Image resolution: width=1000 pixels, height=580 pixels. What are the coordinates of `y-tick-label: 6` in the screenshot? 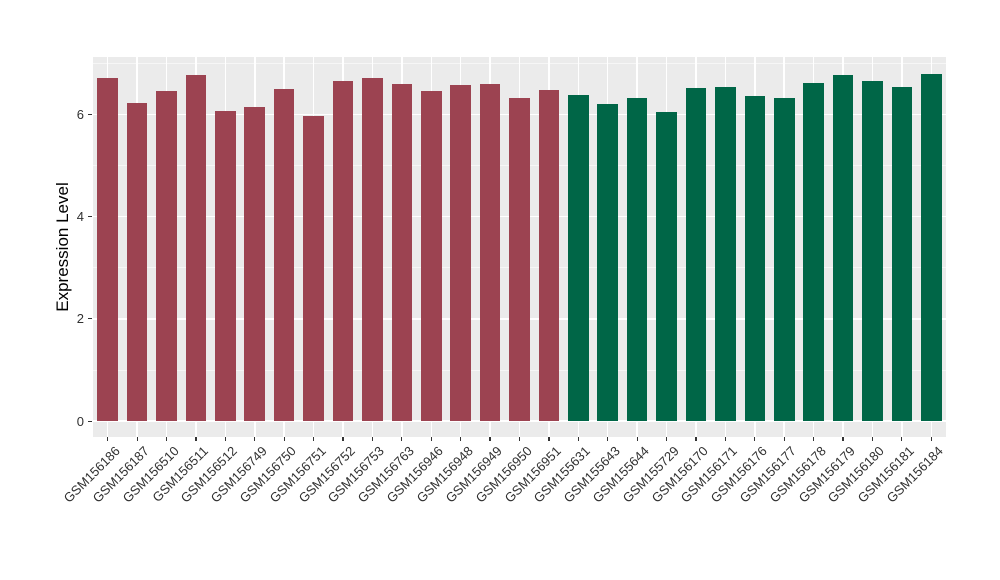 It's located at (80, 114).